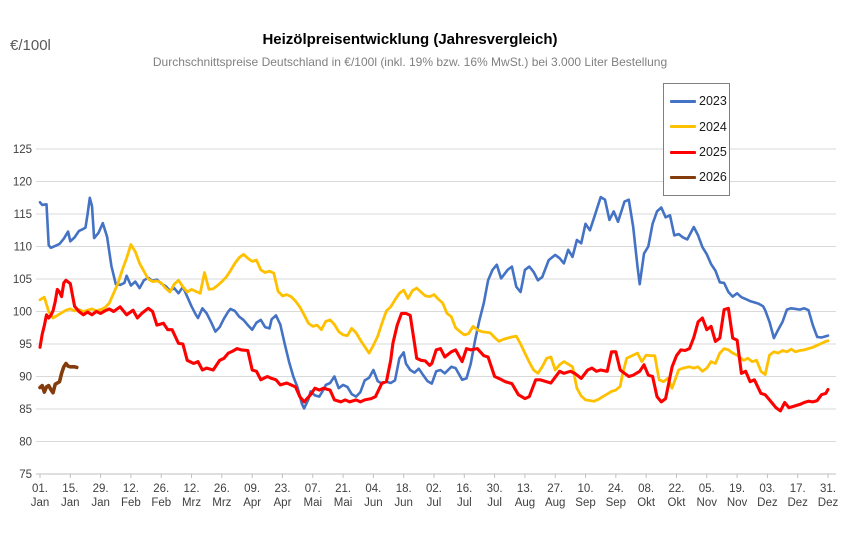 The image size is (841, 556). I want to click on y-tick-label: 115, so click(23, 215).